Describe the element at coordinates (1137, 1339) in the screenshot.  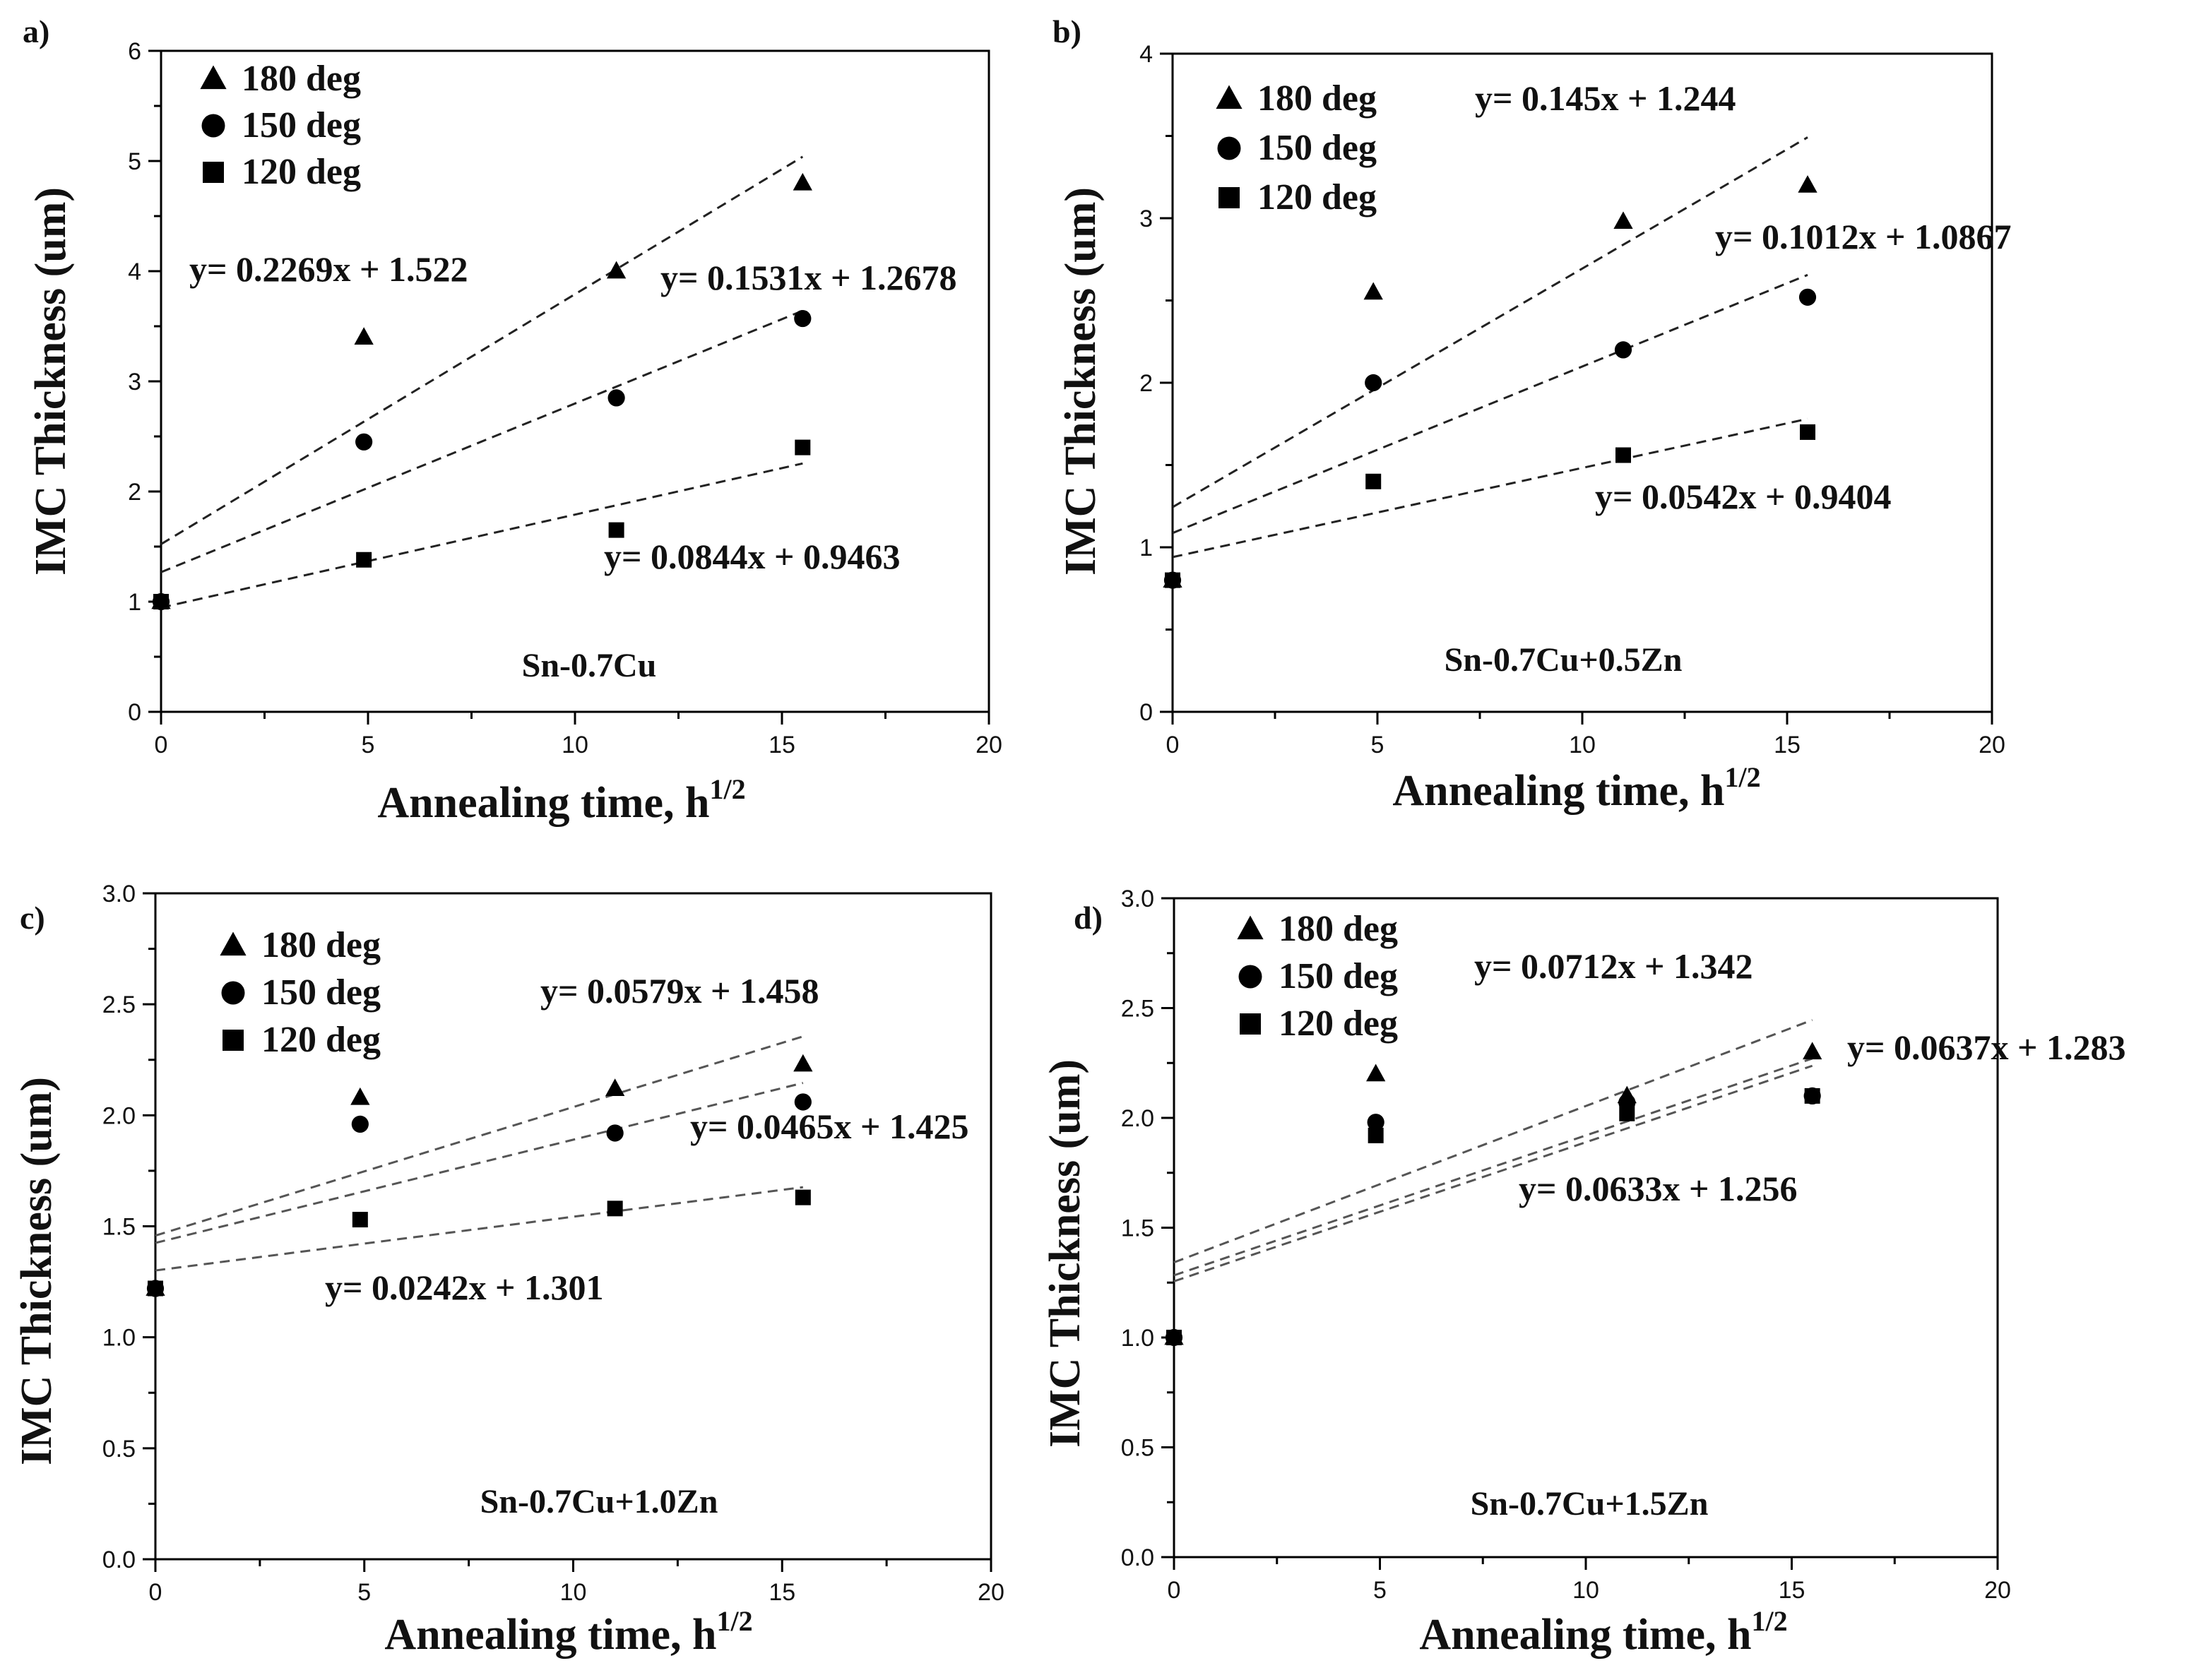
I see `y-tick-label: 1.0` at that location.